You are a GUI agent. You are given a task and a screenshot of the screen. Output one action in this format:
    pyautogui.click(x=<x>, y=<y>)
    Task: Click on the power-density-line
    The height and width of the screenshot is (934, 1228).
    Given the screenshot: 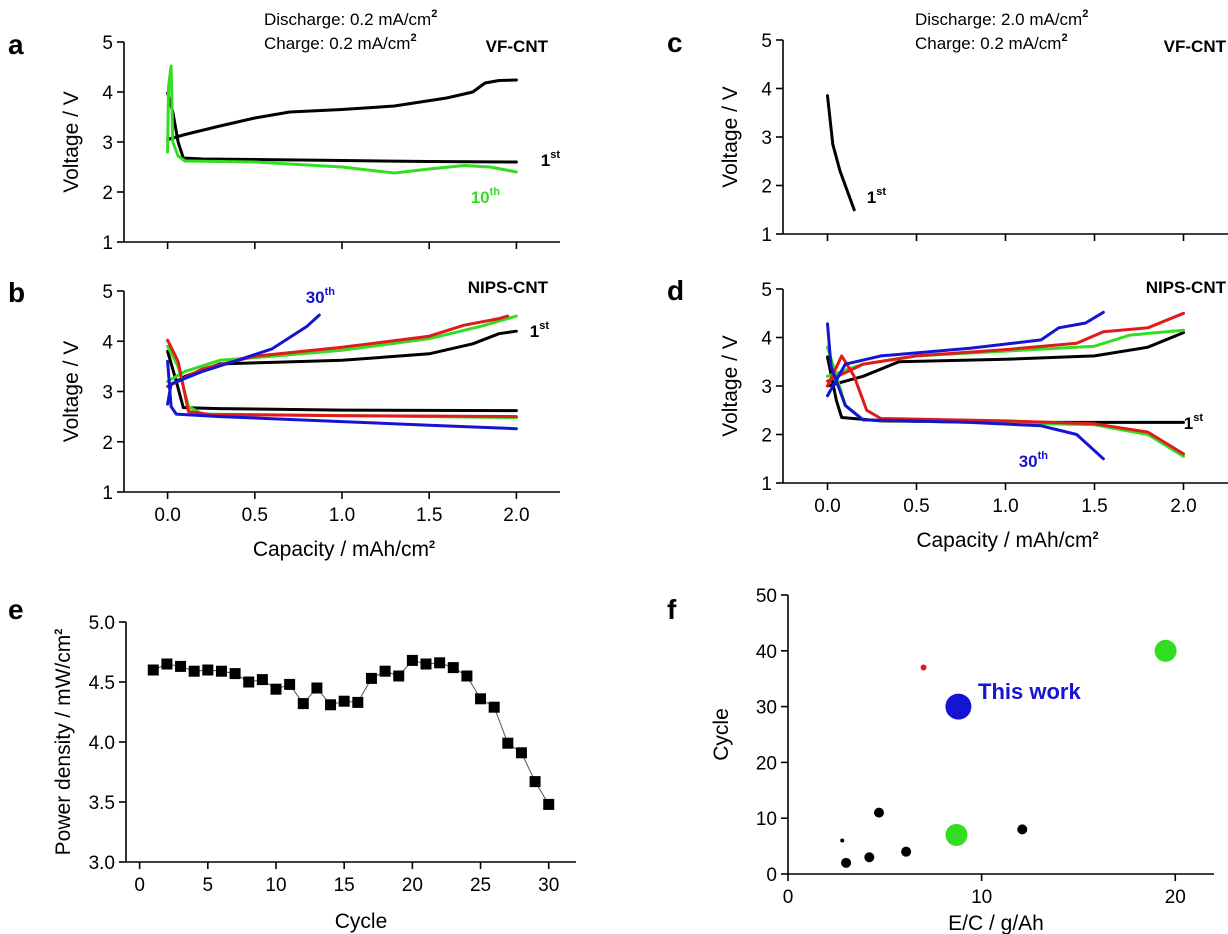 What is the action you would take?
    pyautogui.click(x=351, y=732)
    